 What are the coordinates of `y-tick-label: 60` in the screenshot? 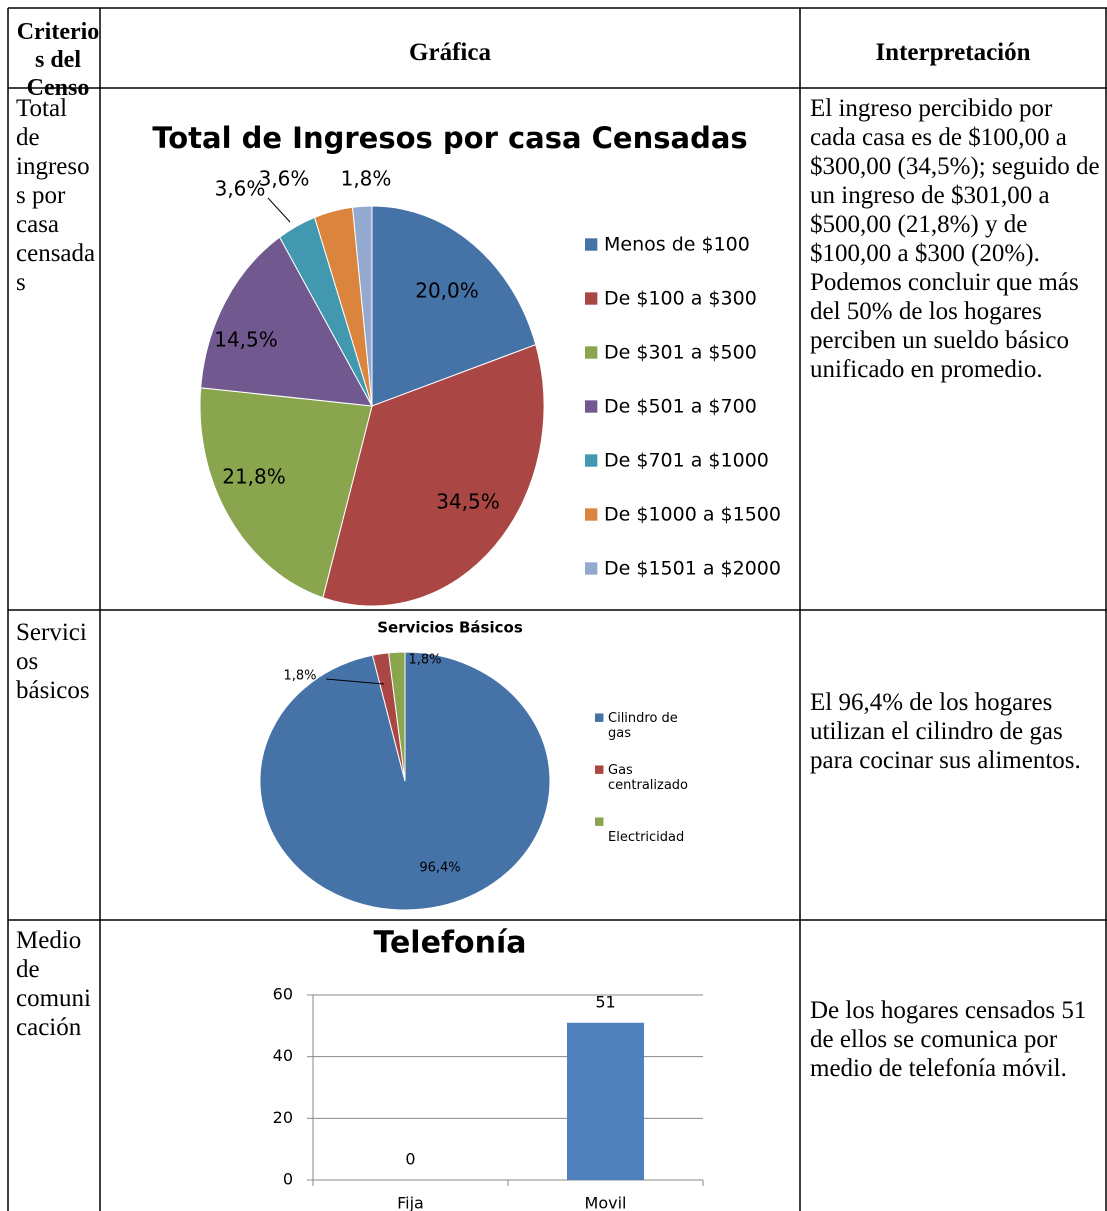 It's located at (283, 994).